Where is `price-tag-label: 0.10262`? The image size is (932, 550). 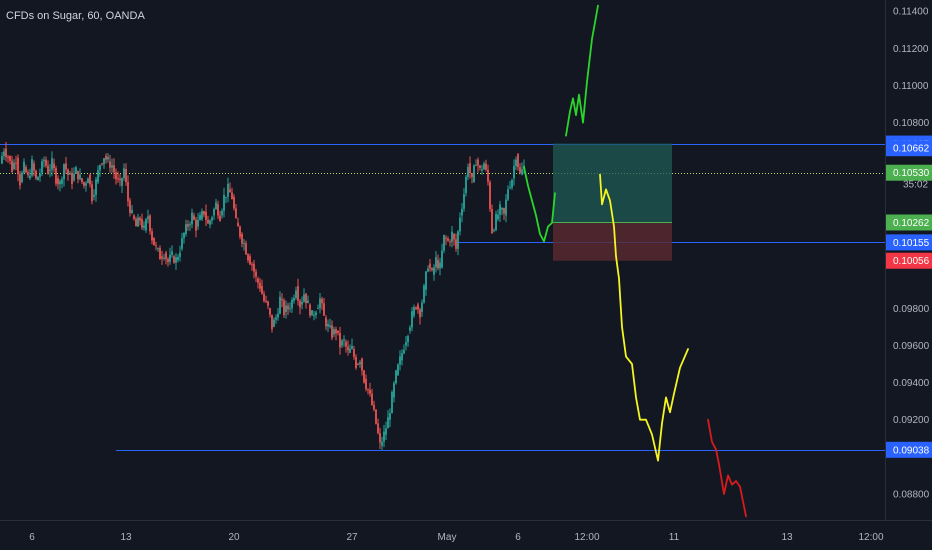 price-tag-label: 0.10262 is located at coordinates (911, 223).